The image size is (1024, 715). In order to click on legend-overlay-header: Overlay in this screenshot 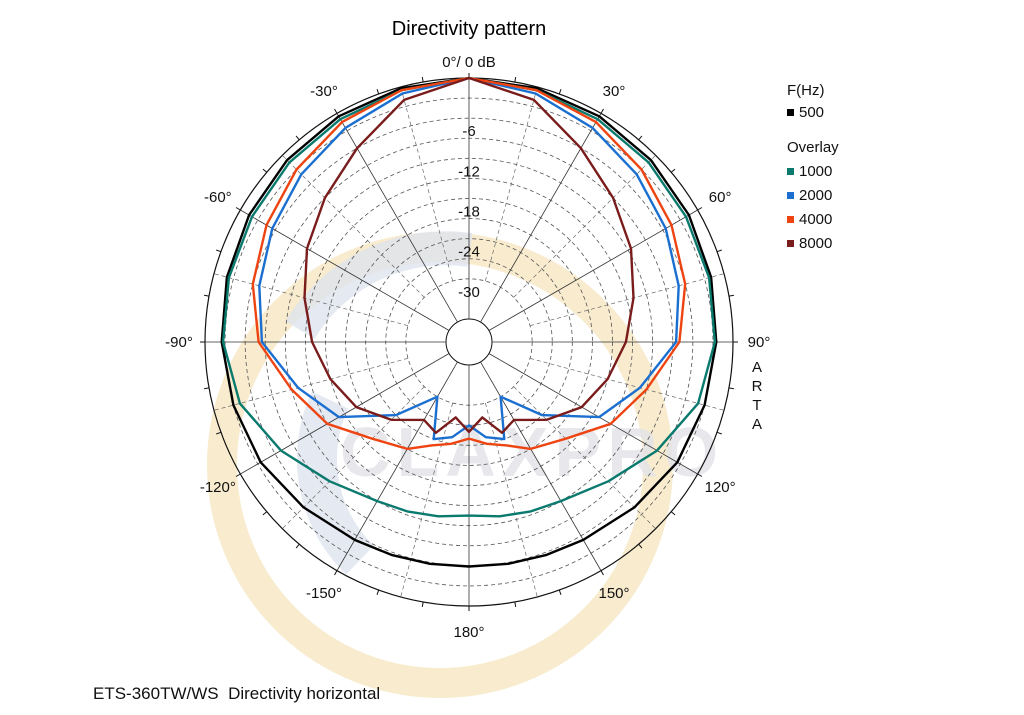, I will do `click(813, 147)`.